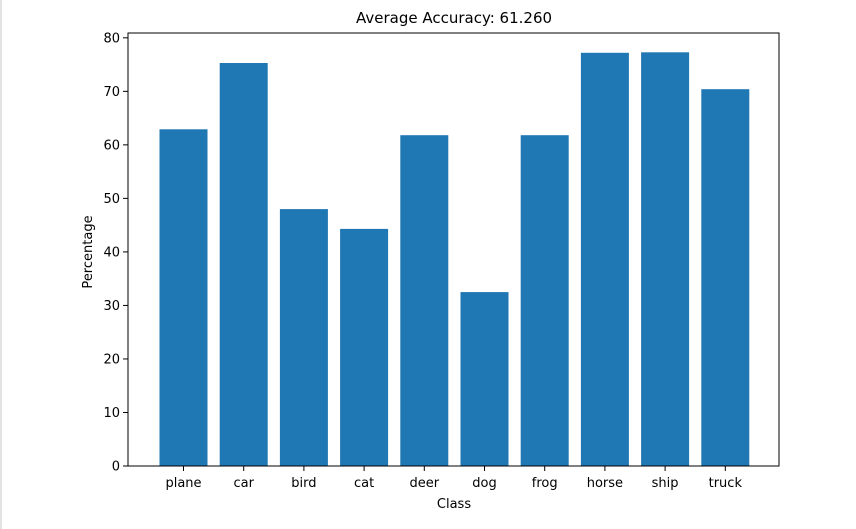 Image resolution: width=856 pixels, height=529 pixels. I want to click on x-tick-label: deer, so click(425, 483).